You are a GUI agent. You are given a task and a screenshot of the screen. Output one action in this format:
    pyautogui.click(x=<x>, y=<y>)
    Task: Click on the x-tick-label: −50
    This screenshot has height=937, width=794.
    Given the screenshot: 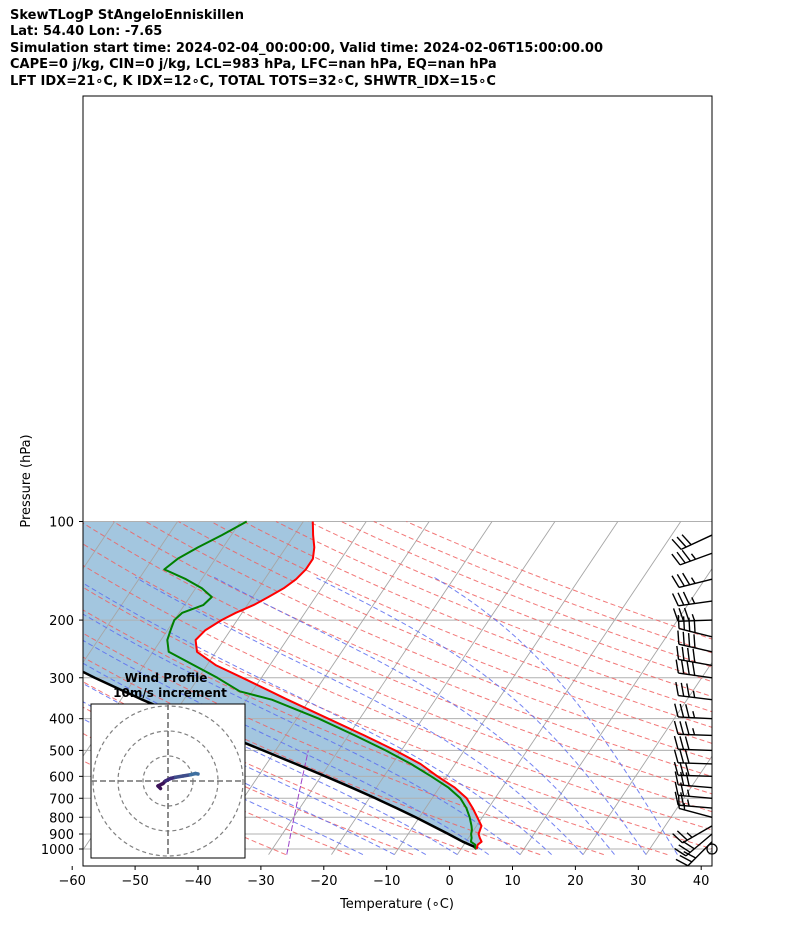 What is the action you would take?
    pyautogui.click(x=134, y=881)
    